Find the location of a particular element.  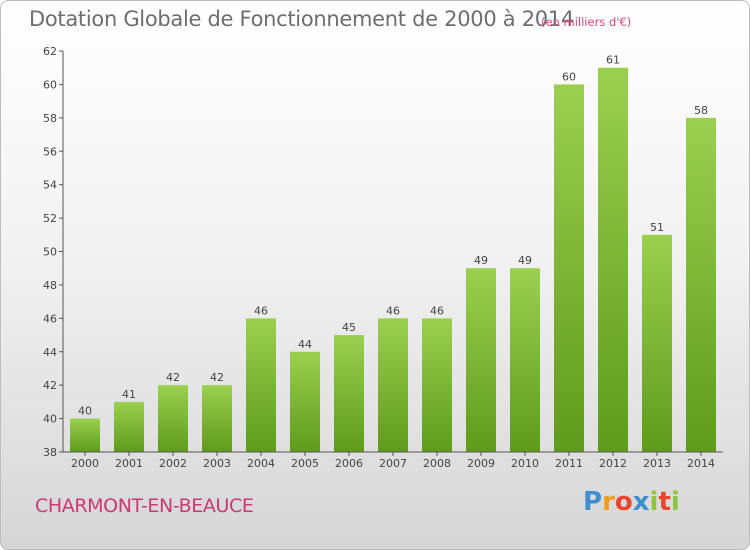

logo-letter: P is located at coordinates (593, 502).